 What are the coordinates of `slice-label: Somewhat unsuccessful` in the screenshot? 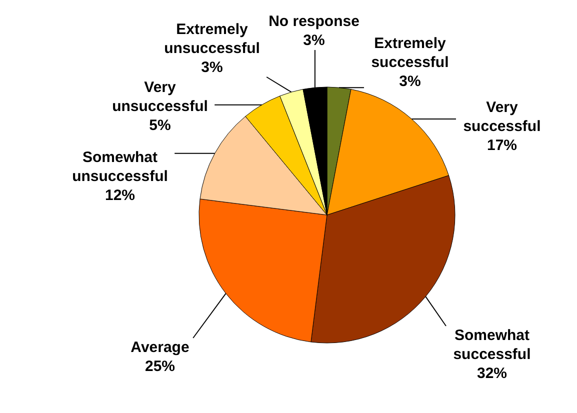 It's located at (120, 167).